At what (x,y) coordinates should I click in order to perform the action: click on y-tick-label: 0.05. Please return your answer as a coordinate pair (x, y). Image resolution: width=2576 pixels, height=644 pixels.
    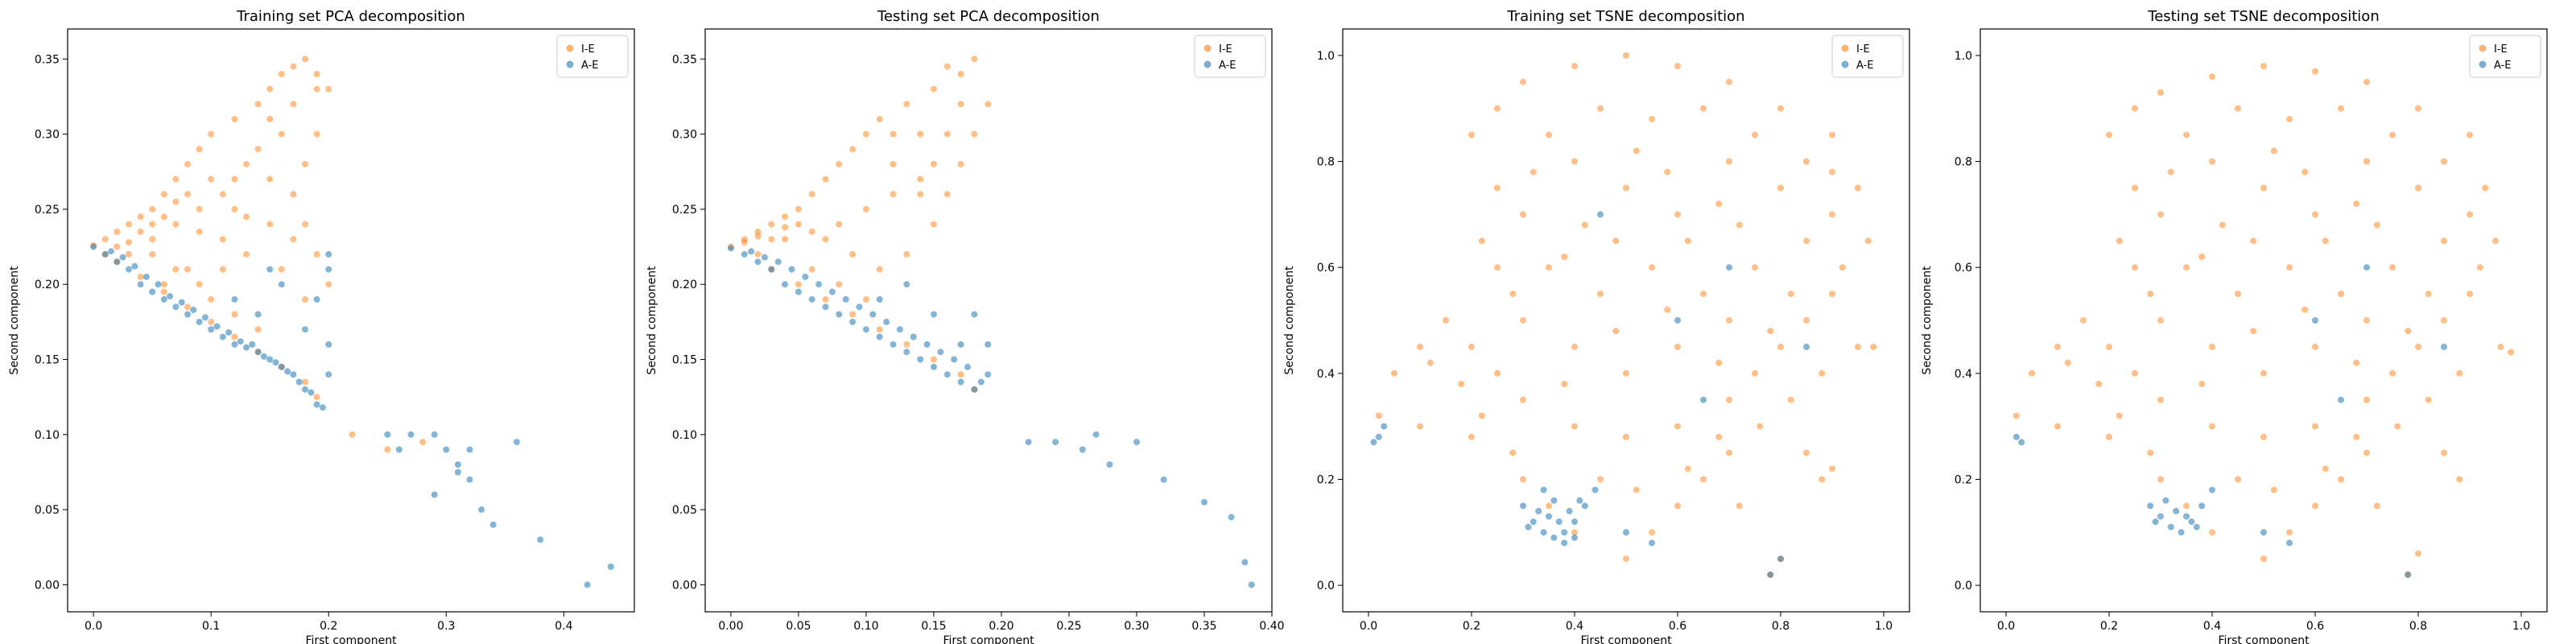
    Looking at the image, I should click on (684, 510).